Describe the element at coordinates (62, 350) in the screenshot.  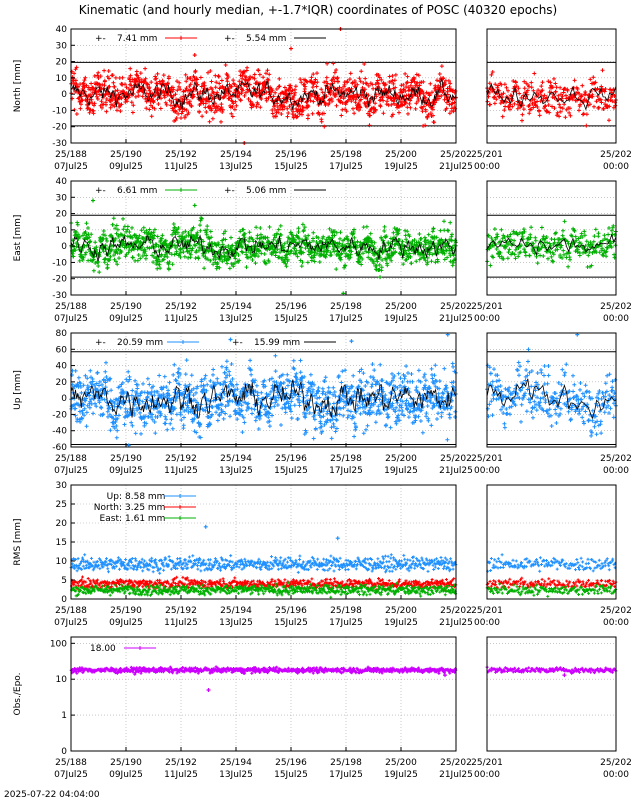
I see `y-tick-label: 60` at that location.